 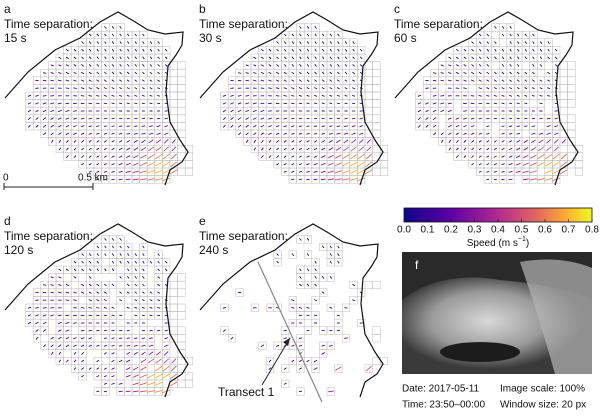 What do you see at coordinates (276, 361) in the screenshot?
I see `transect-pointer` at bounding box center [276, 361].